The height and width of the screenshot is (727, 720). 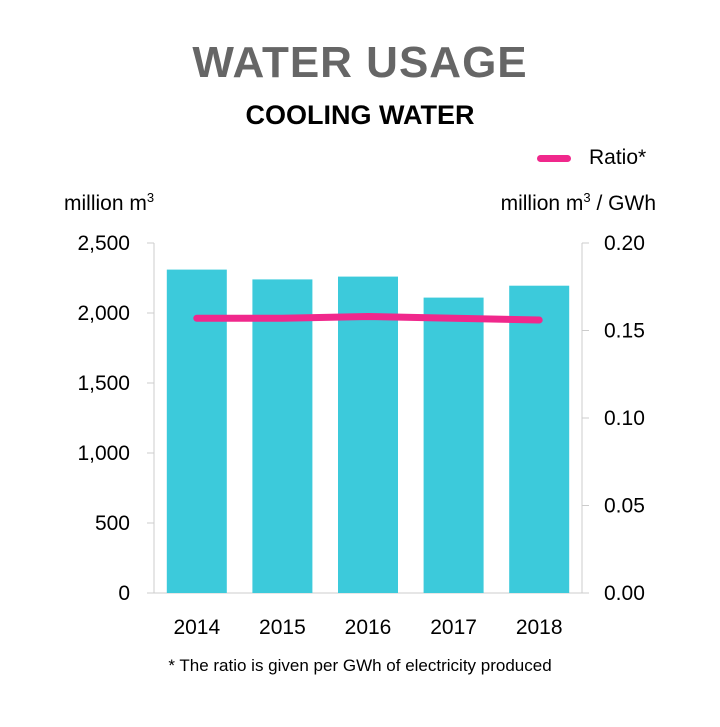 What do you see at coordinates (618, 157) in the screenshot?
I see `legend-label-ratio: Ratio*` at bounding box center [618, 157].